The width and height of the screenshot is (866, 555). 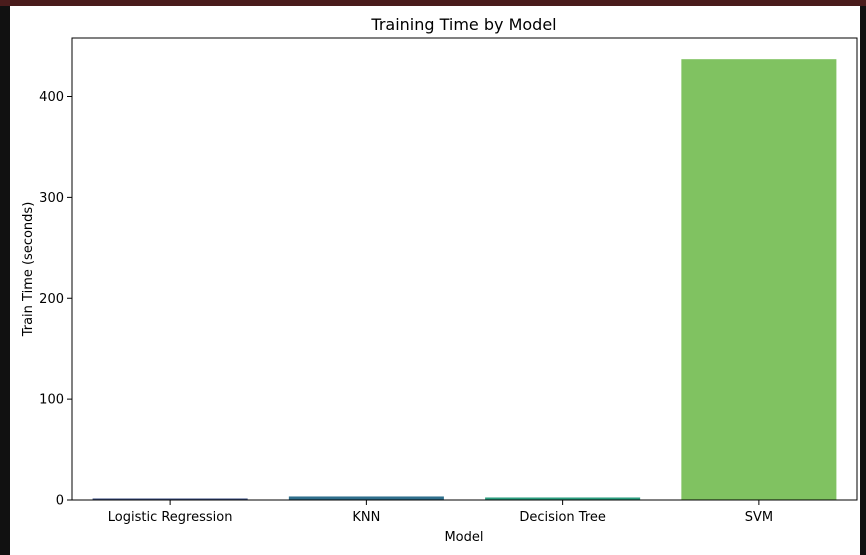 I want to click on x-tick-label: Decision Tree, so click(x=562, y=517).